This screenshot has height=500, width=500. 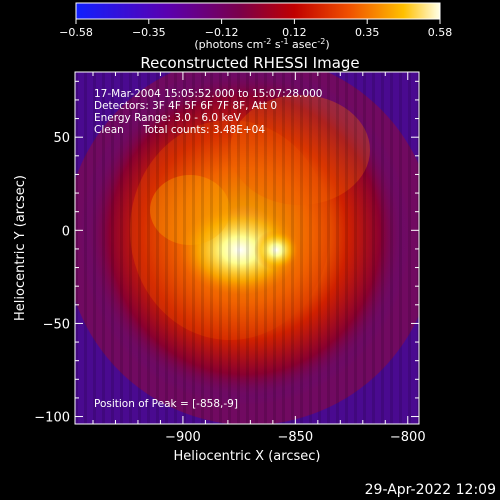 I want to click on colorbar-units-label: (photons cm-2 s-1 asec-2), so click(x=261, y=44).